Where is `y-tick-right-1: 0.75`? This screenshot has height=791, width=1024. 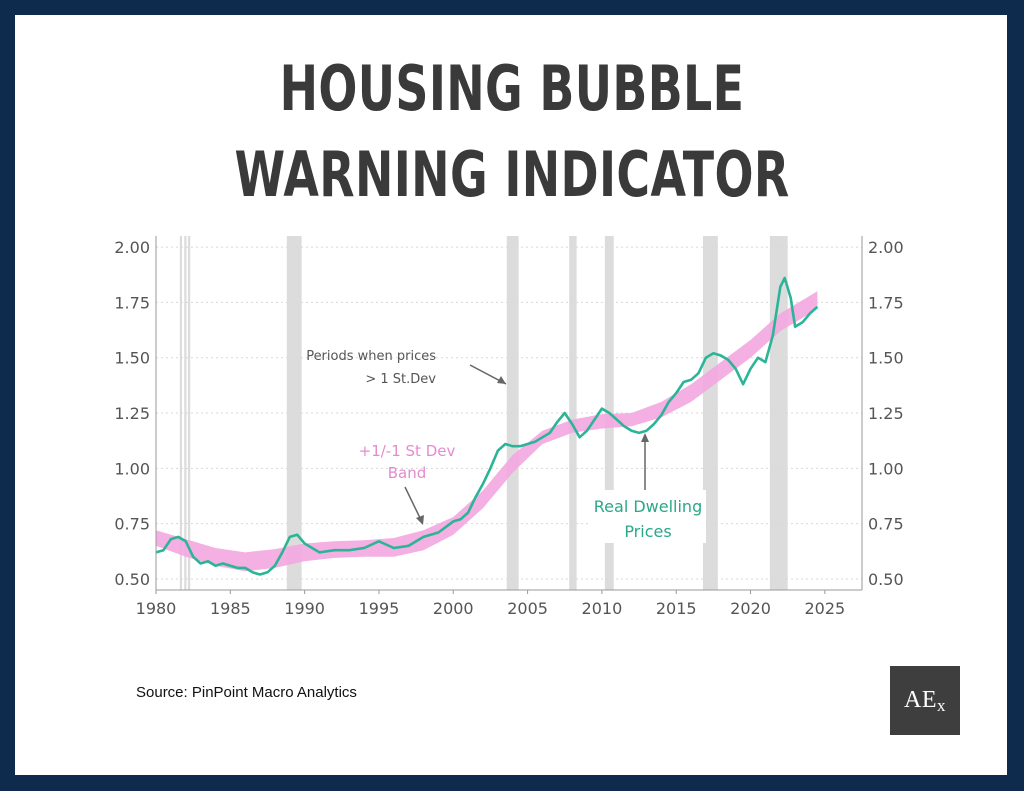 y-tick-right-1: 0.75 is located at coordinates (886, 524).